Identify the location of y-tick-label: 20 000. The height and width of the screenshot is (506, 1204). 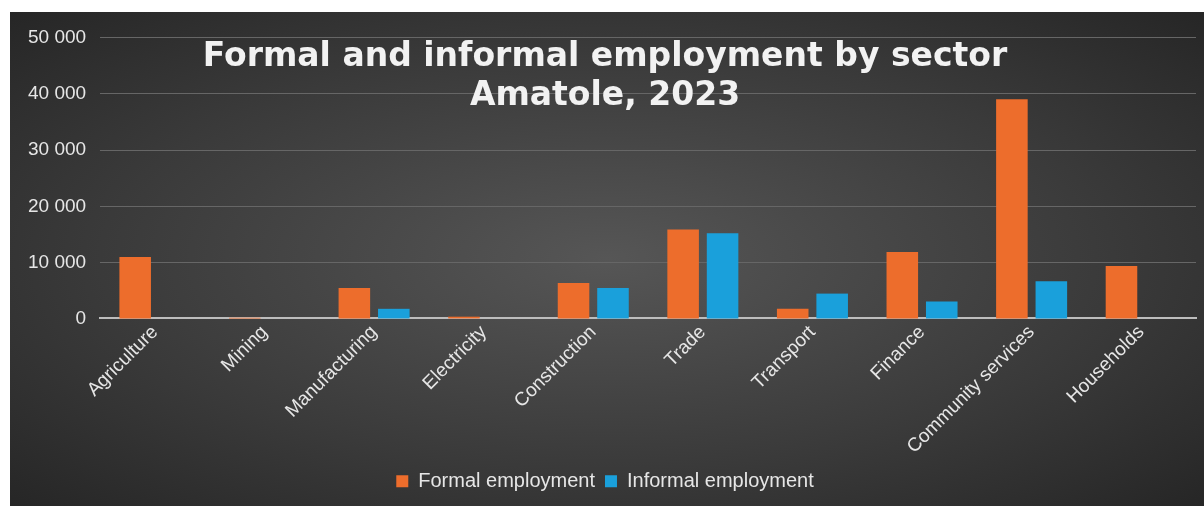
(57, 205).